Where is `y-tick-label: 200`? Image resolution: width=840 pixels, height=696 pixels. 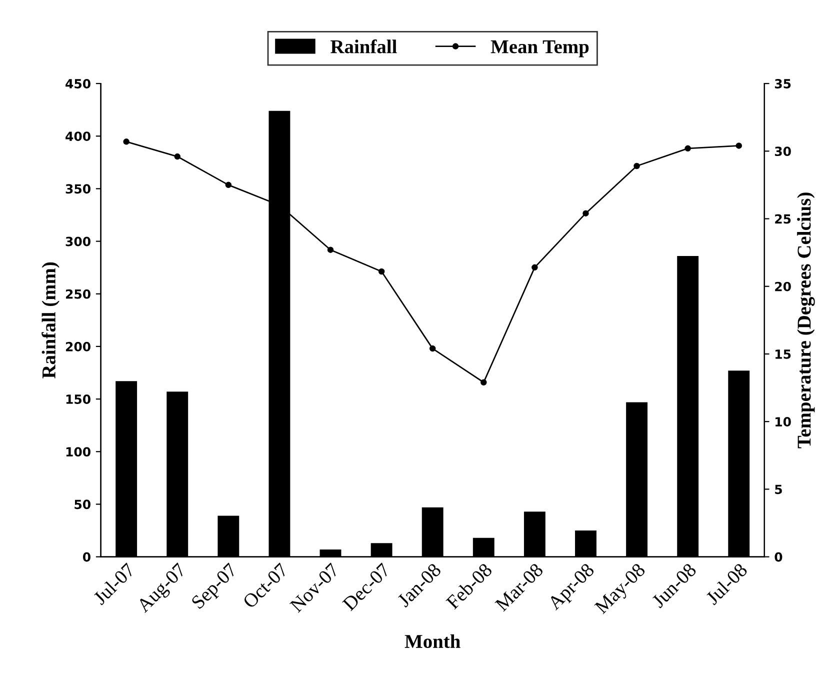
y-tick-label: 200 is located at coordinates (78, 347).